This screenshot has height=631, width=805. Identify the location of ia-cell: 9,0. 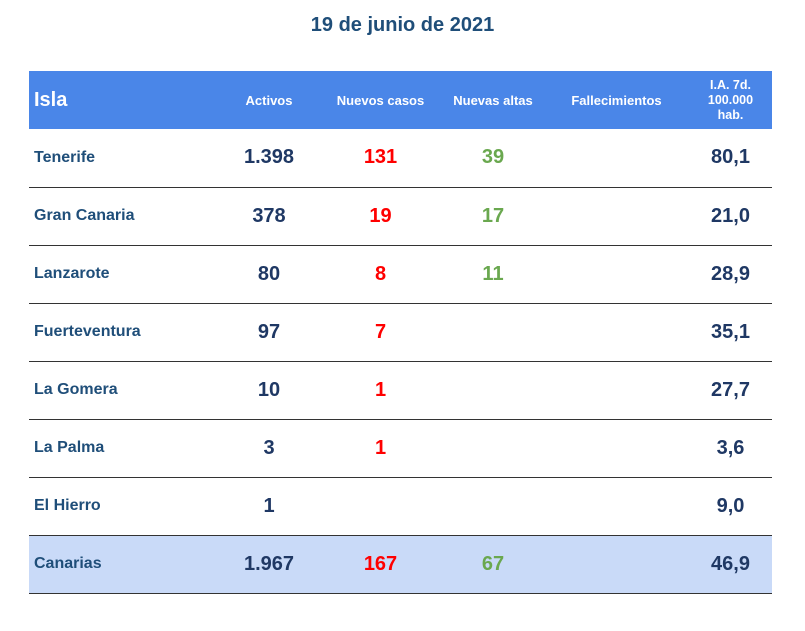
(730, 505).